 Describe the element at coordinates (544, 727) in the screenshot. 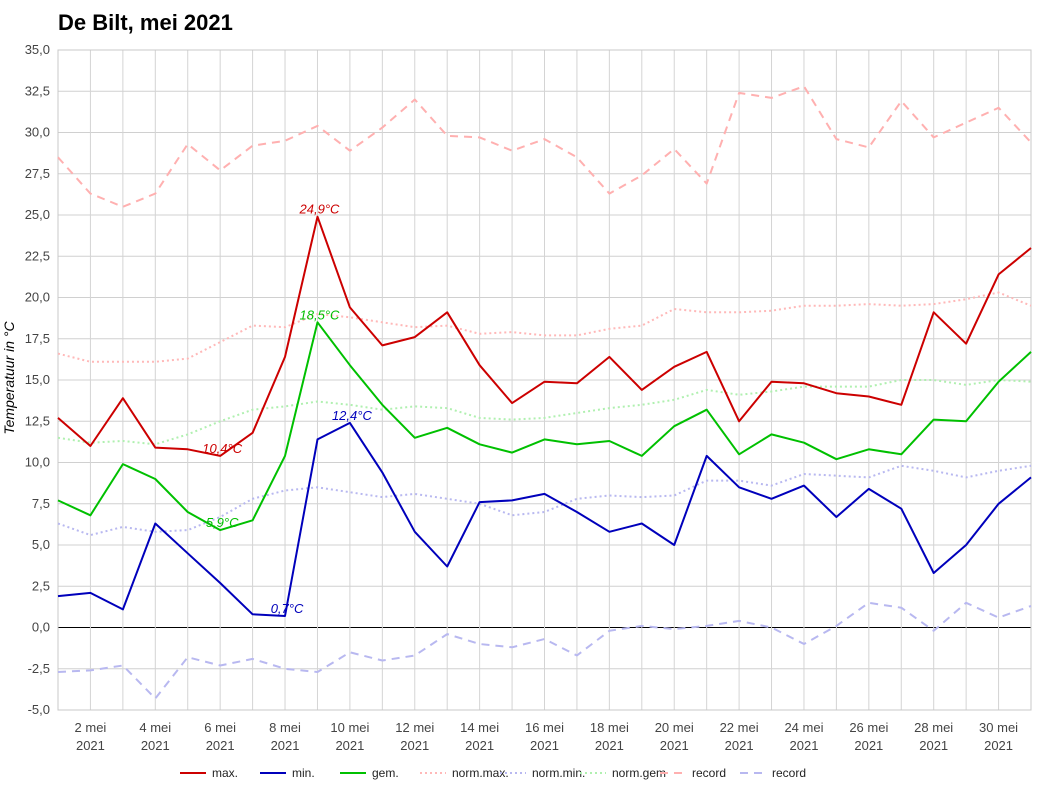

I see `x-tick-label: 16 mei` at that location.